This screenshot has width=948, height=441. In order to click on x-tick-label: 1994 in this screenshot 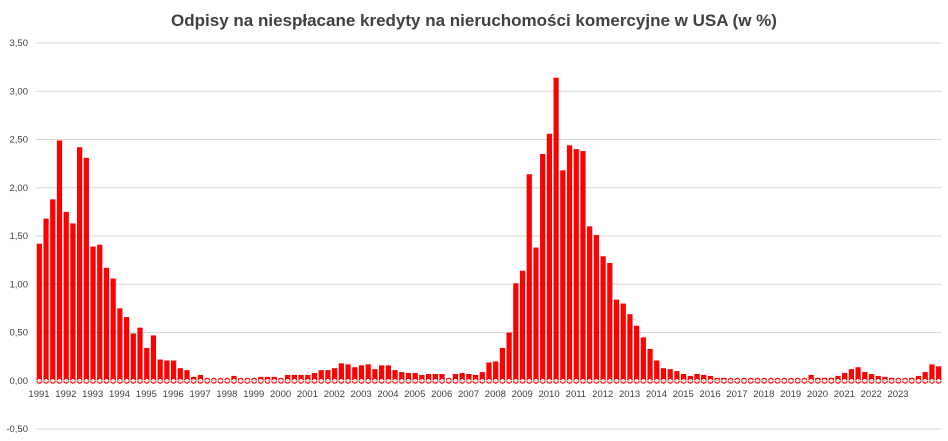, I will do `click(119, 394)`.